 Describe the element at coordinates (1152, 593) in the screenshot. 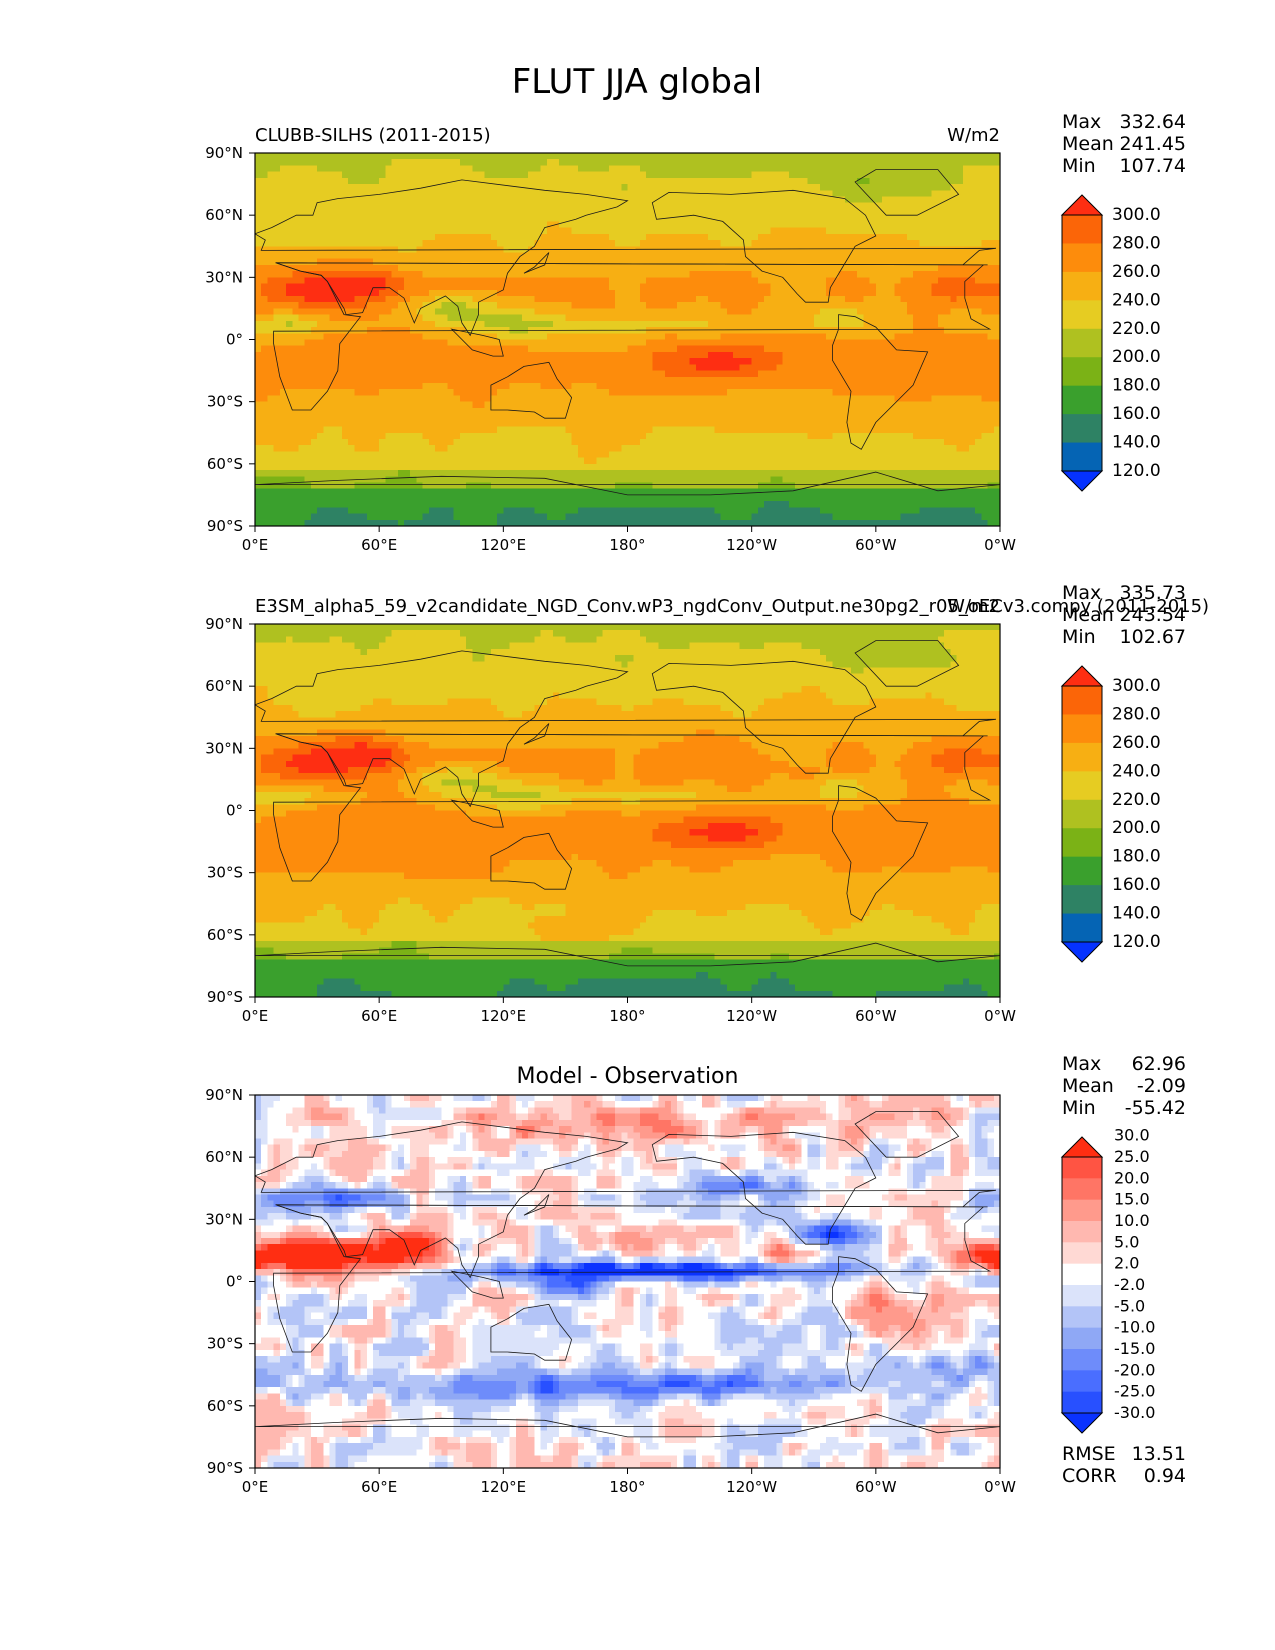

I see `stat-value: 335.73` at that location.